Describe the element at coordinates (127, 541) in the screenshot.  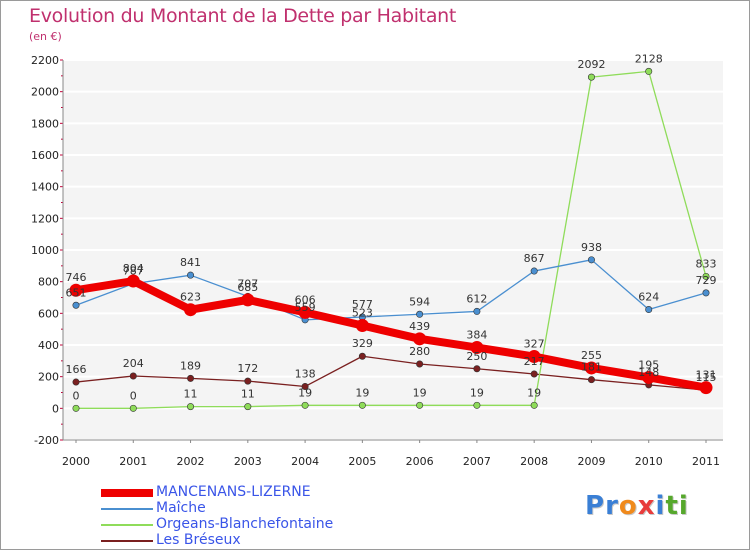
I see `legend-swatch` at that location.